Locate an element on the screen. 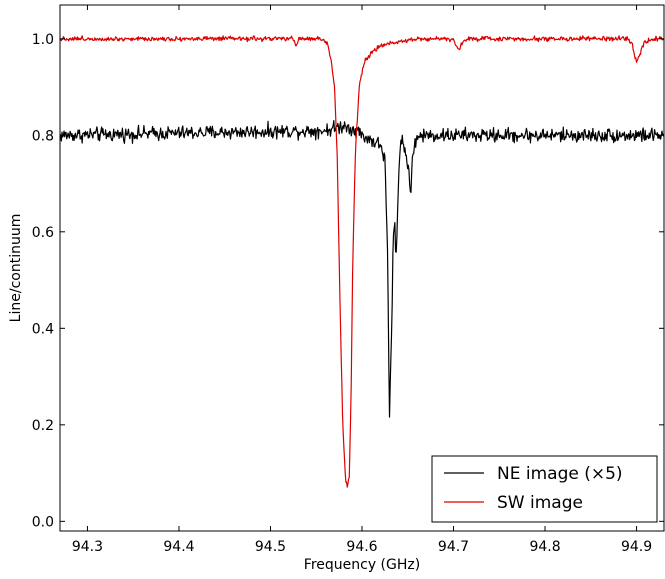 The width and height of the screenshot is (665, 579). x-tick-label: 94.4 is located at coordinates (178, 547).